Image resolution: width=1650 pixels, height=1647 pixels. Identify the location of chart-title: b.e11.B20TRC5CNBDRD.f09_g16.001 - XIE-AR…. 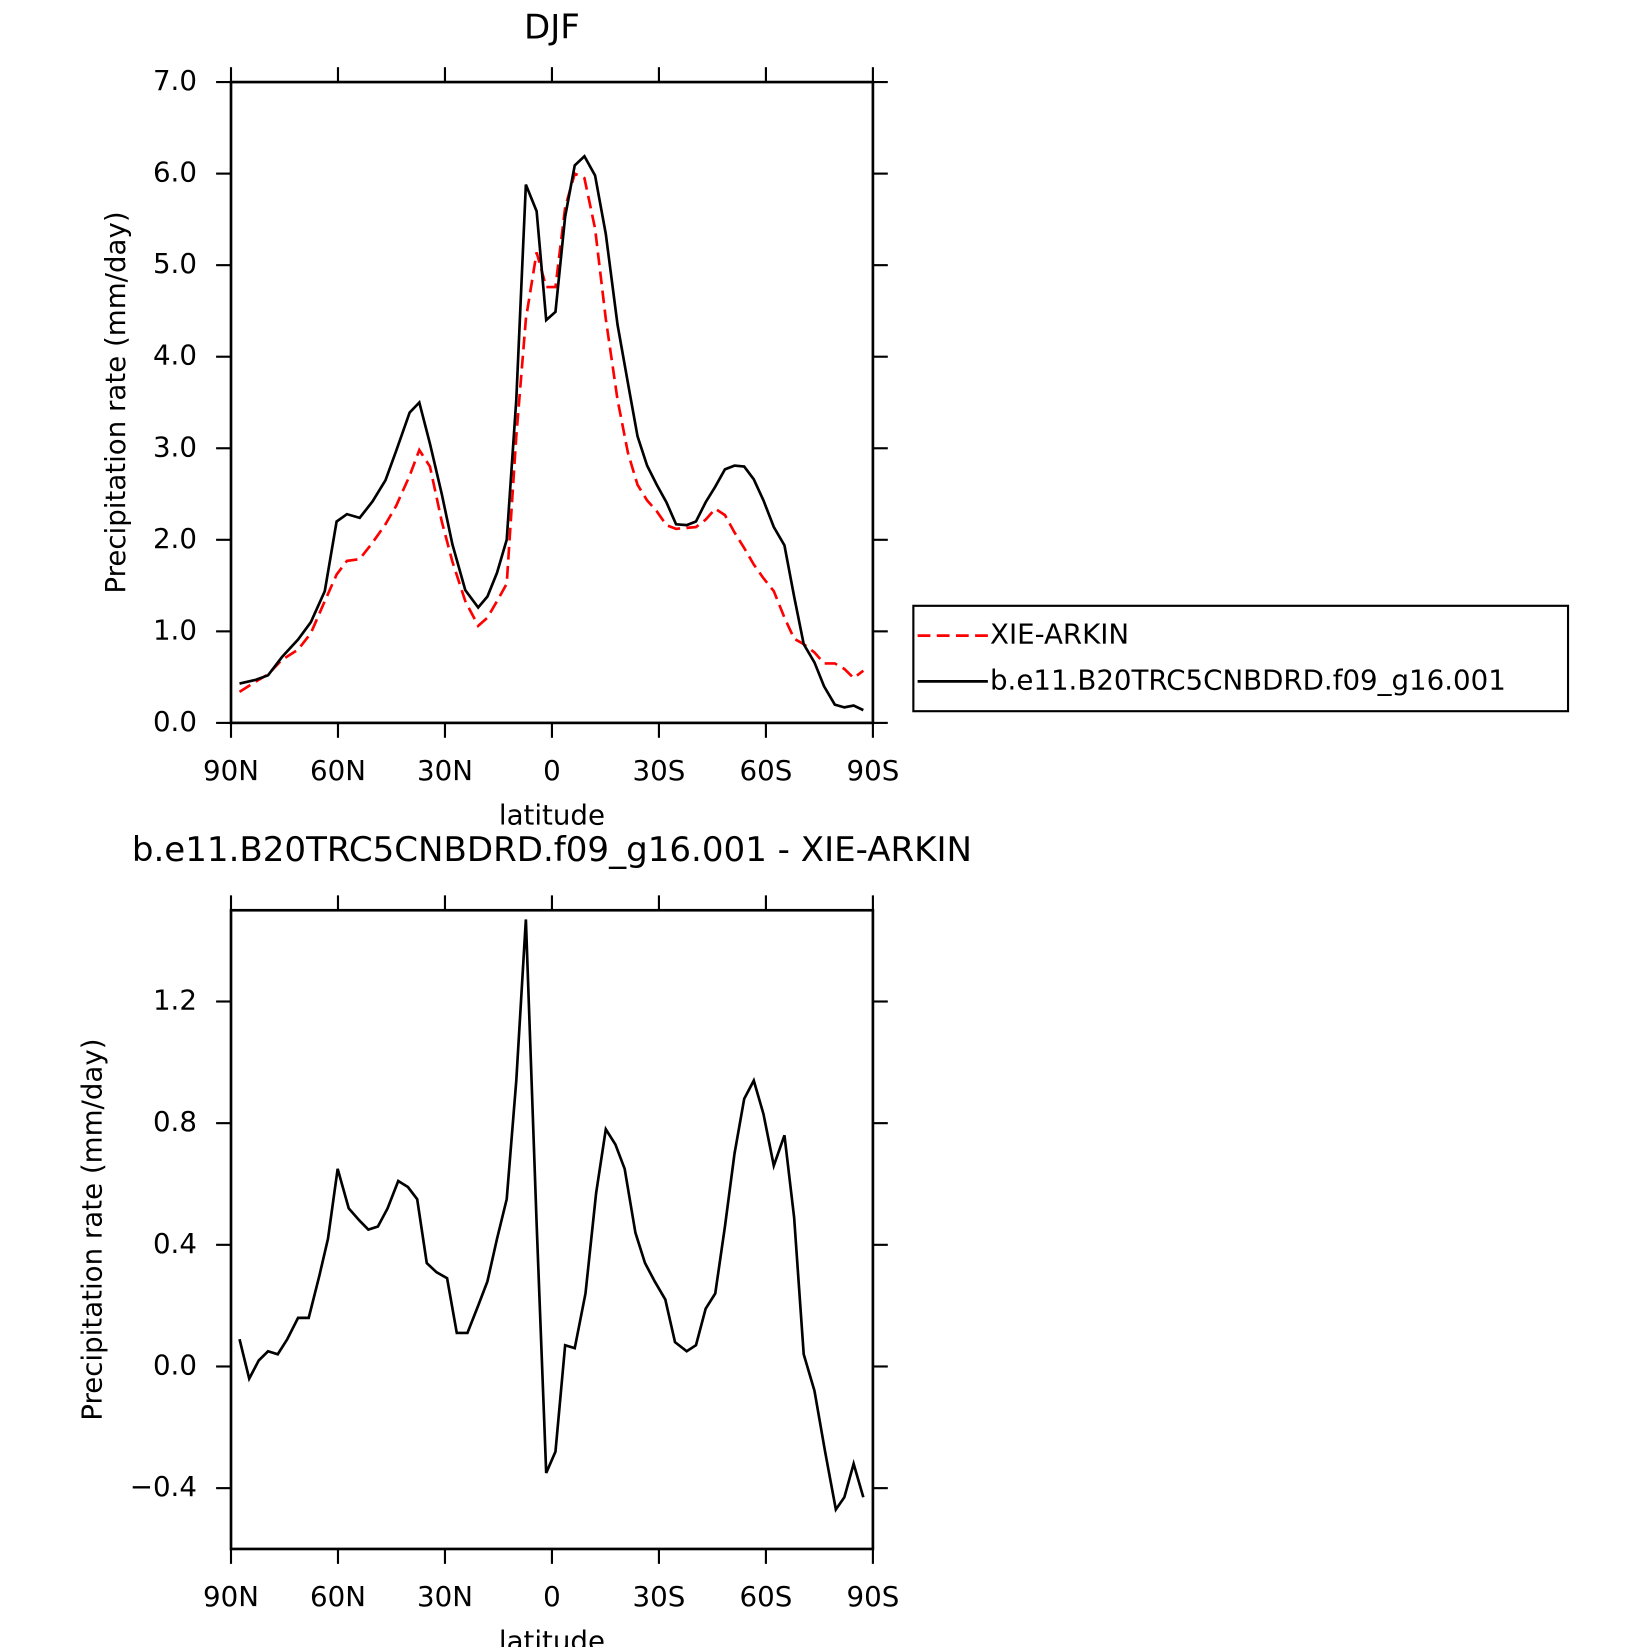
(552, 850).